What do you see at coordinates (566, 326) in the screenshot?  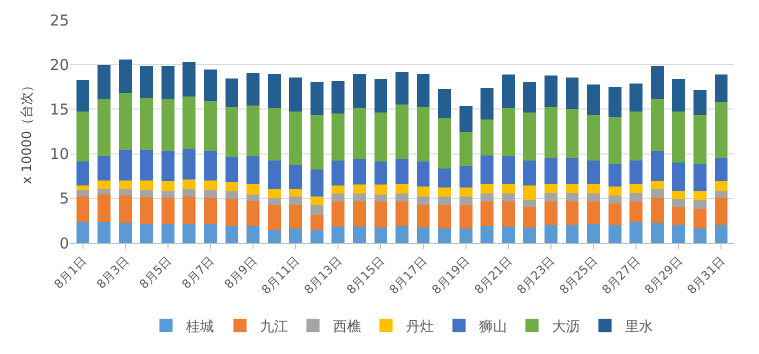 I see `legend-label: 大沥` at bounding box center [566, 326].